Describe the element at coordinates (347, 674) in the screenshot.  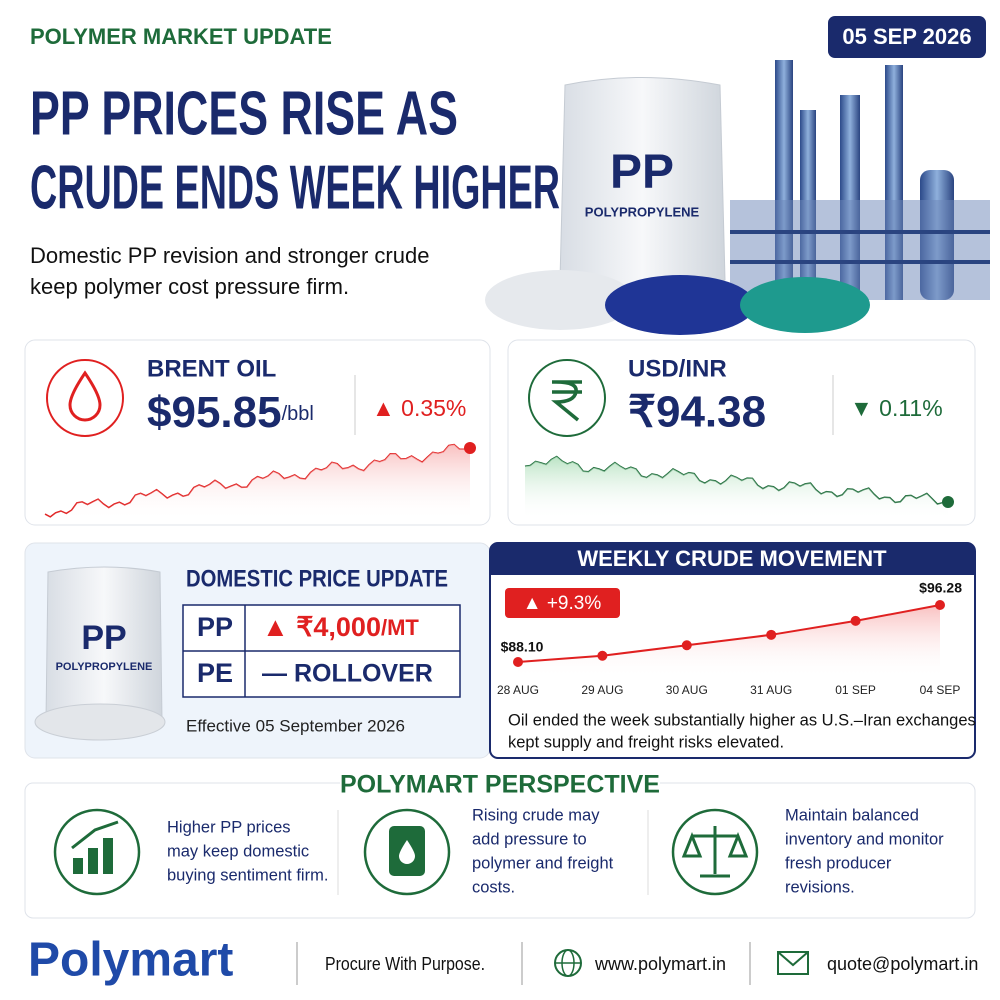
I see `price-change: — ROLLOVER` at that location.